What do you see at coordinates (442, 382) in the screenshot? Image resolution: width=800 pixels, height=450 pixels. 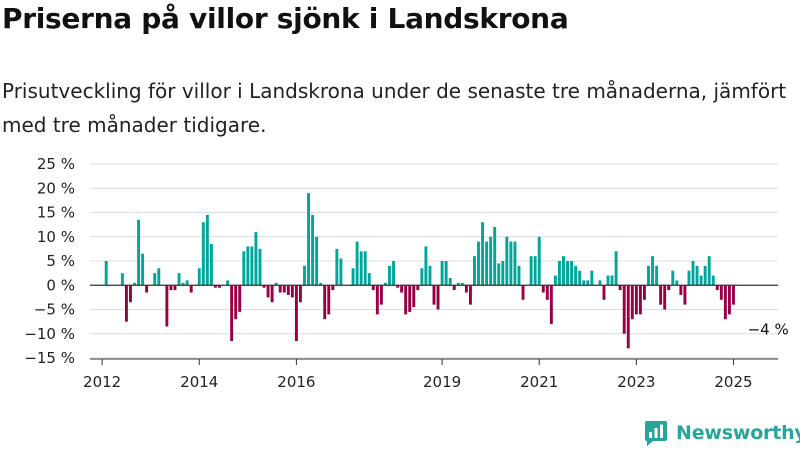 I see `x-tick-label: 2019` at bounding box center [442, 382].